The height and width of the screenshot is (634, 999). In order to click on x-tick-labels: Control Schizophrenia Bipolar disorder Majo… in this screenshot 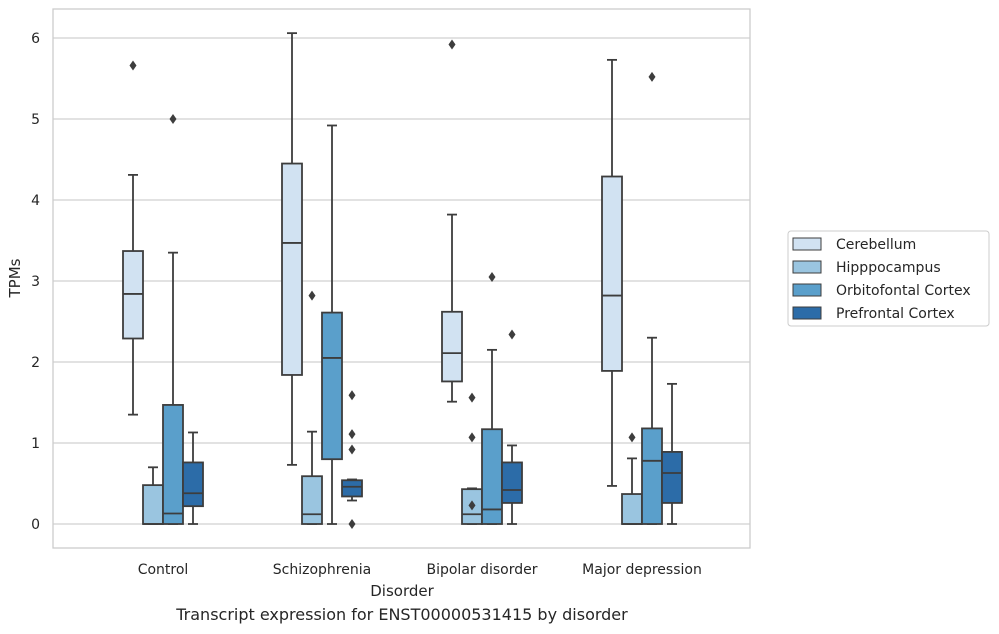, I will do `click(420, 570)`.